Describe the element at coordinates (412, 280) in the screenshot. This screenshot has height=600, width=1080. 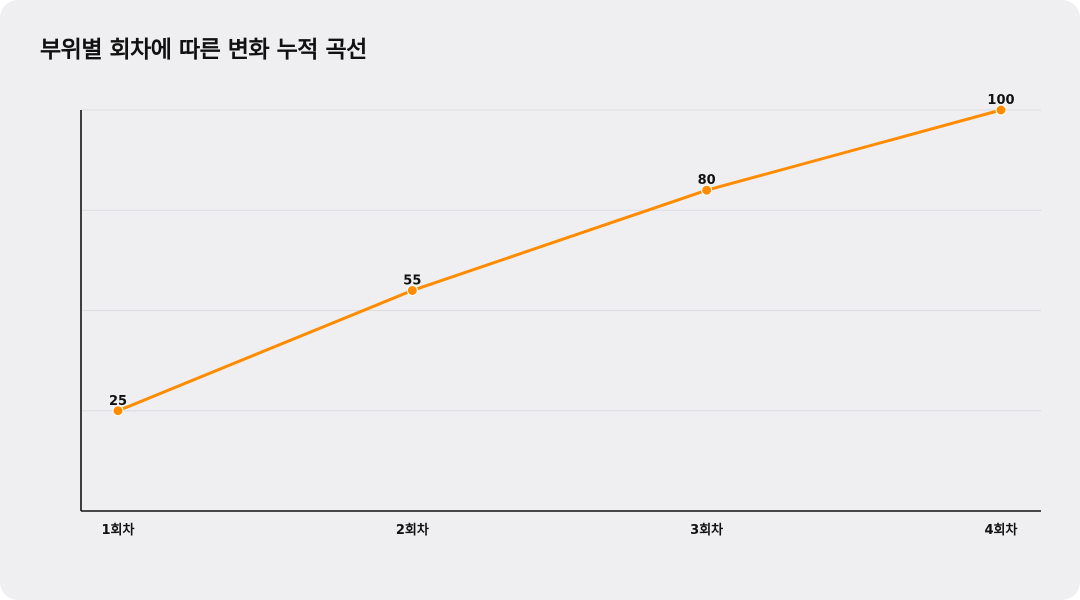
I see `data-label: 55` at that location.